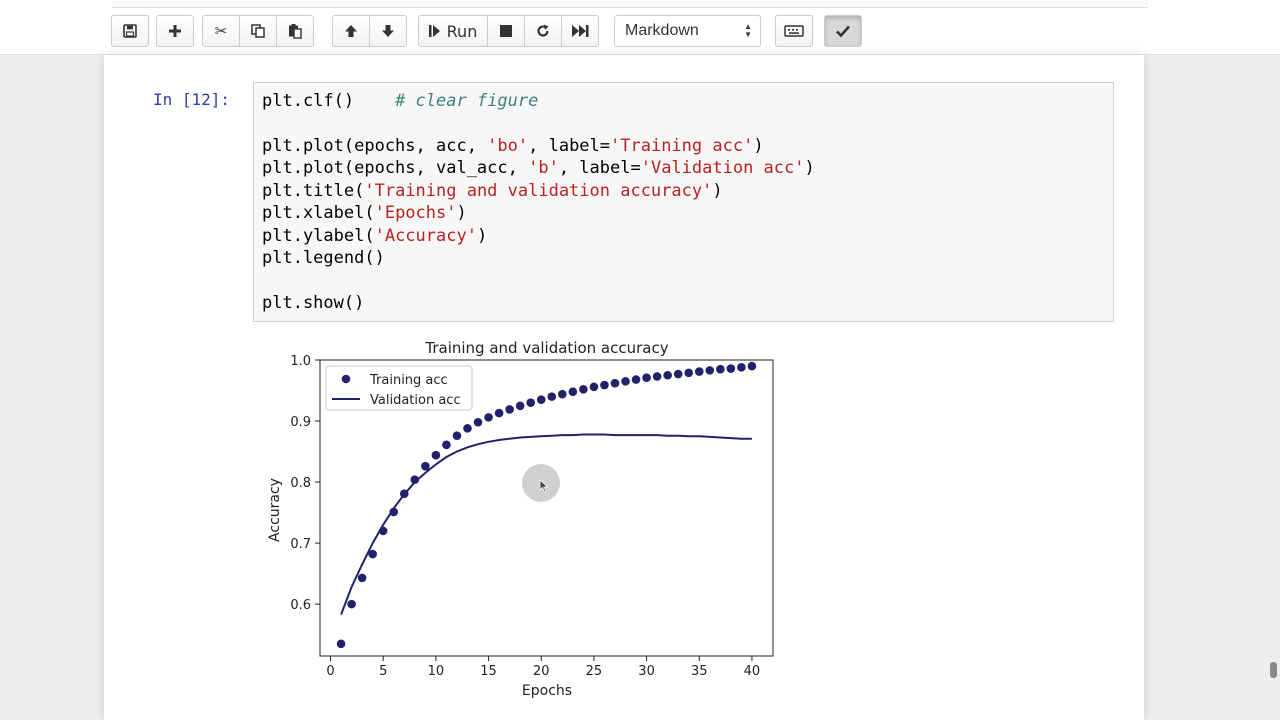 The image size is (1280, 720). What do you see at coordinates (662, 30) in the screenshot?
I see `cell-type-value: Markdown` at bounding box center [662, 30].